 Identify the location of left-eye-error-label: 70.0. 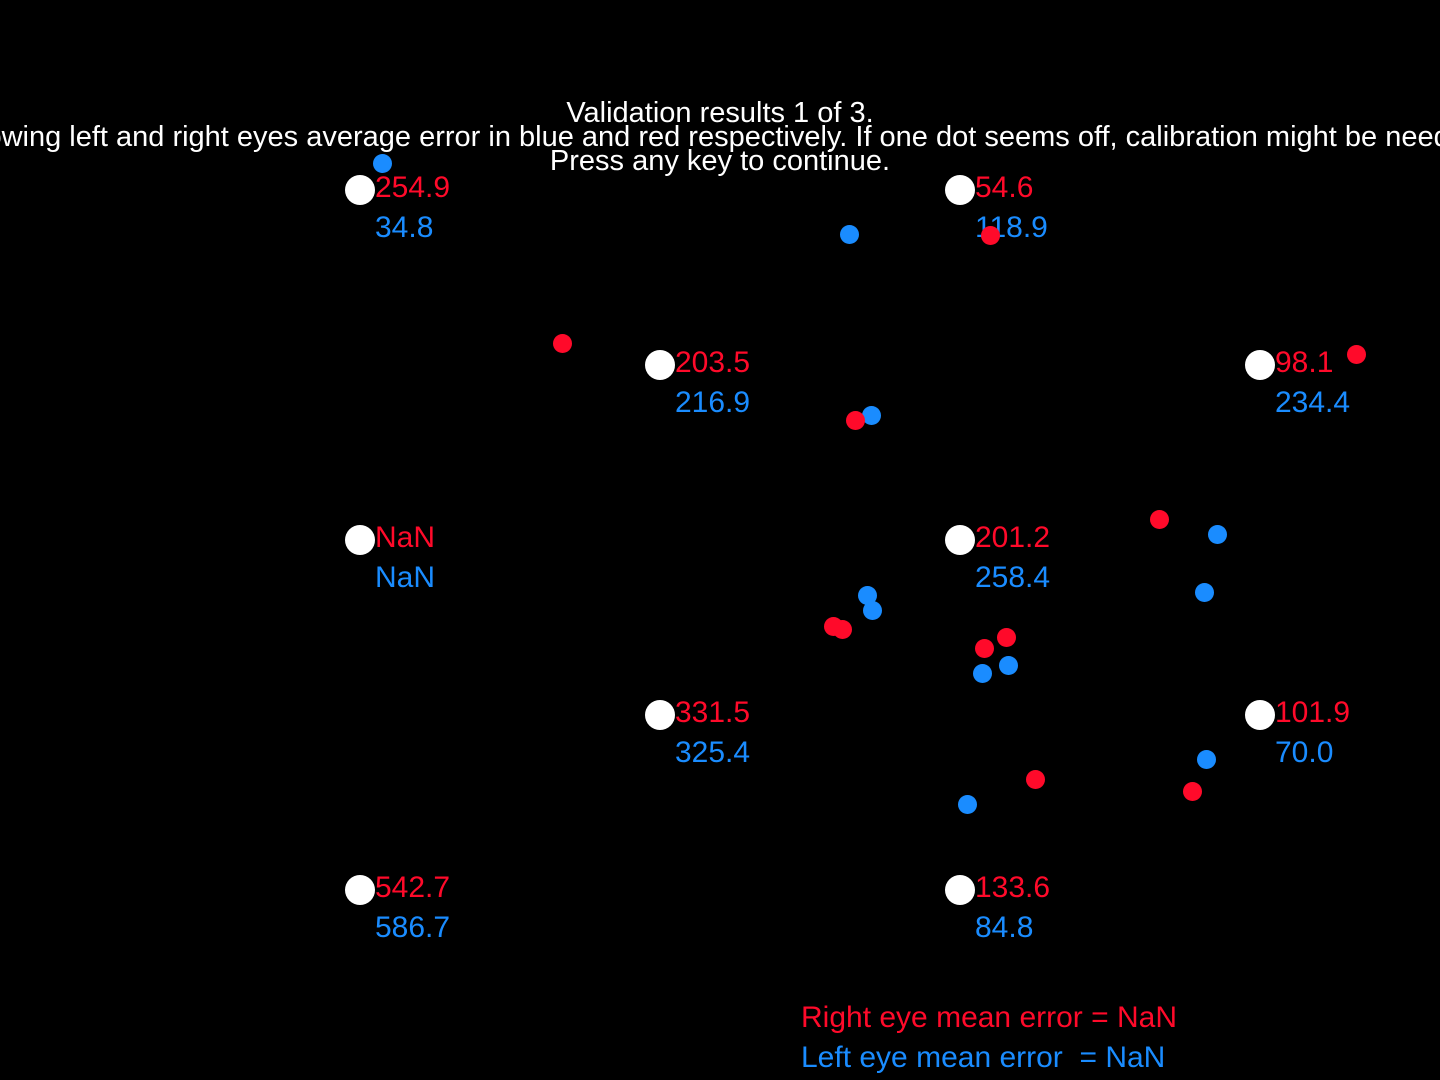
(1304, 752).